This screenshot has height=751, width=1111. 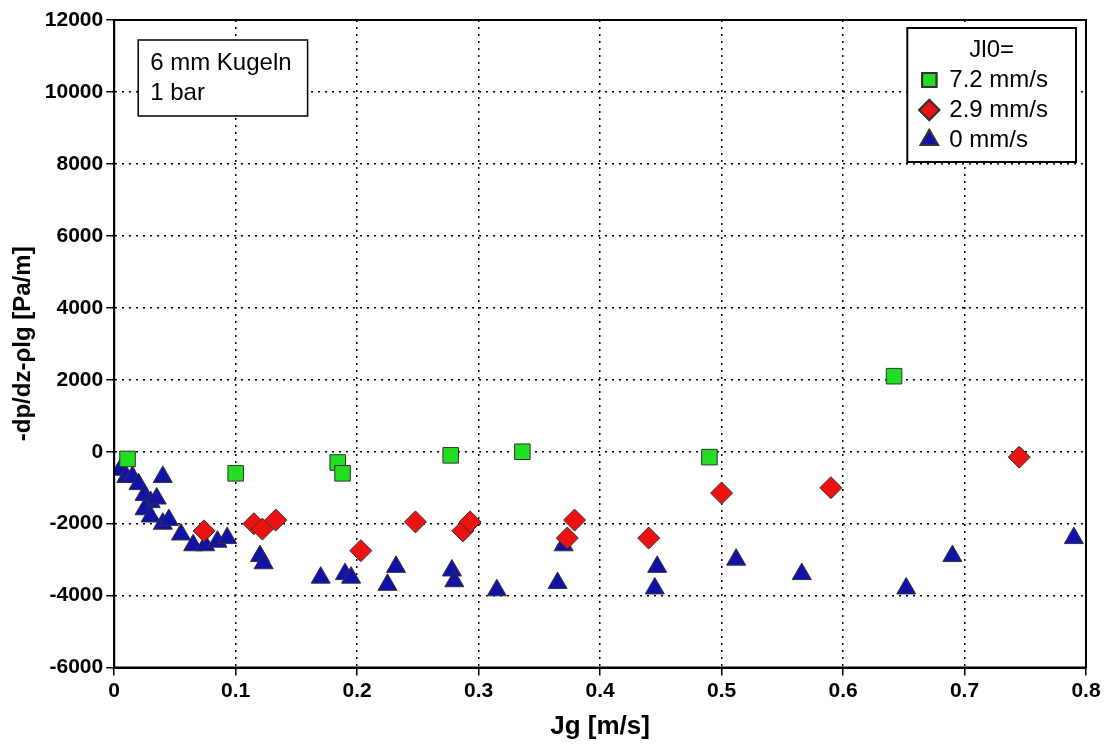 I want to click on y-tick-label: 8000, so click(x=80, y=162).